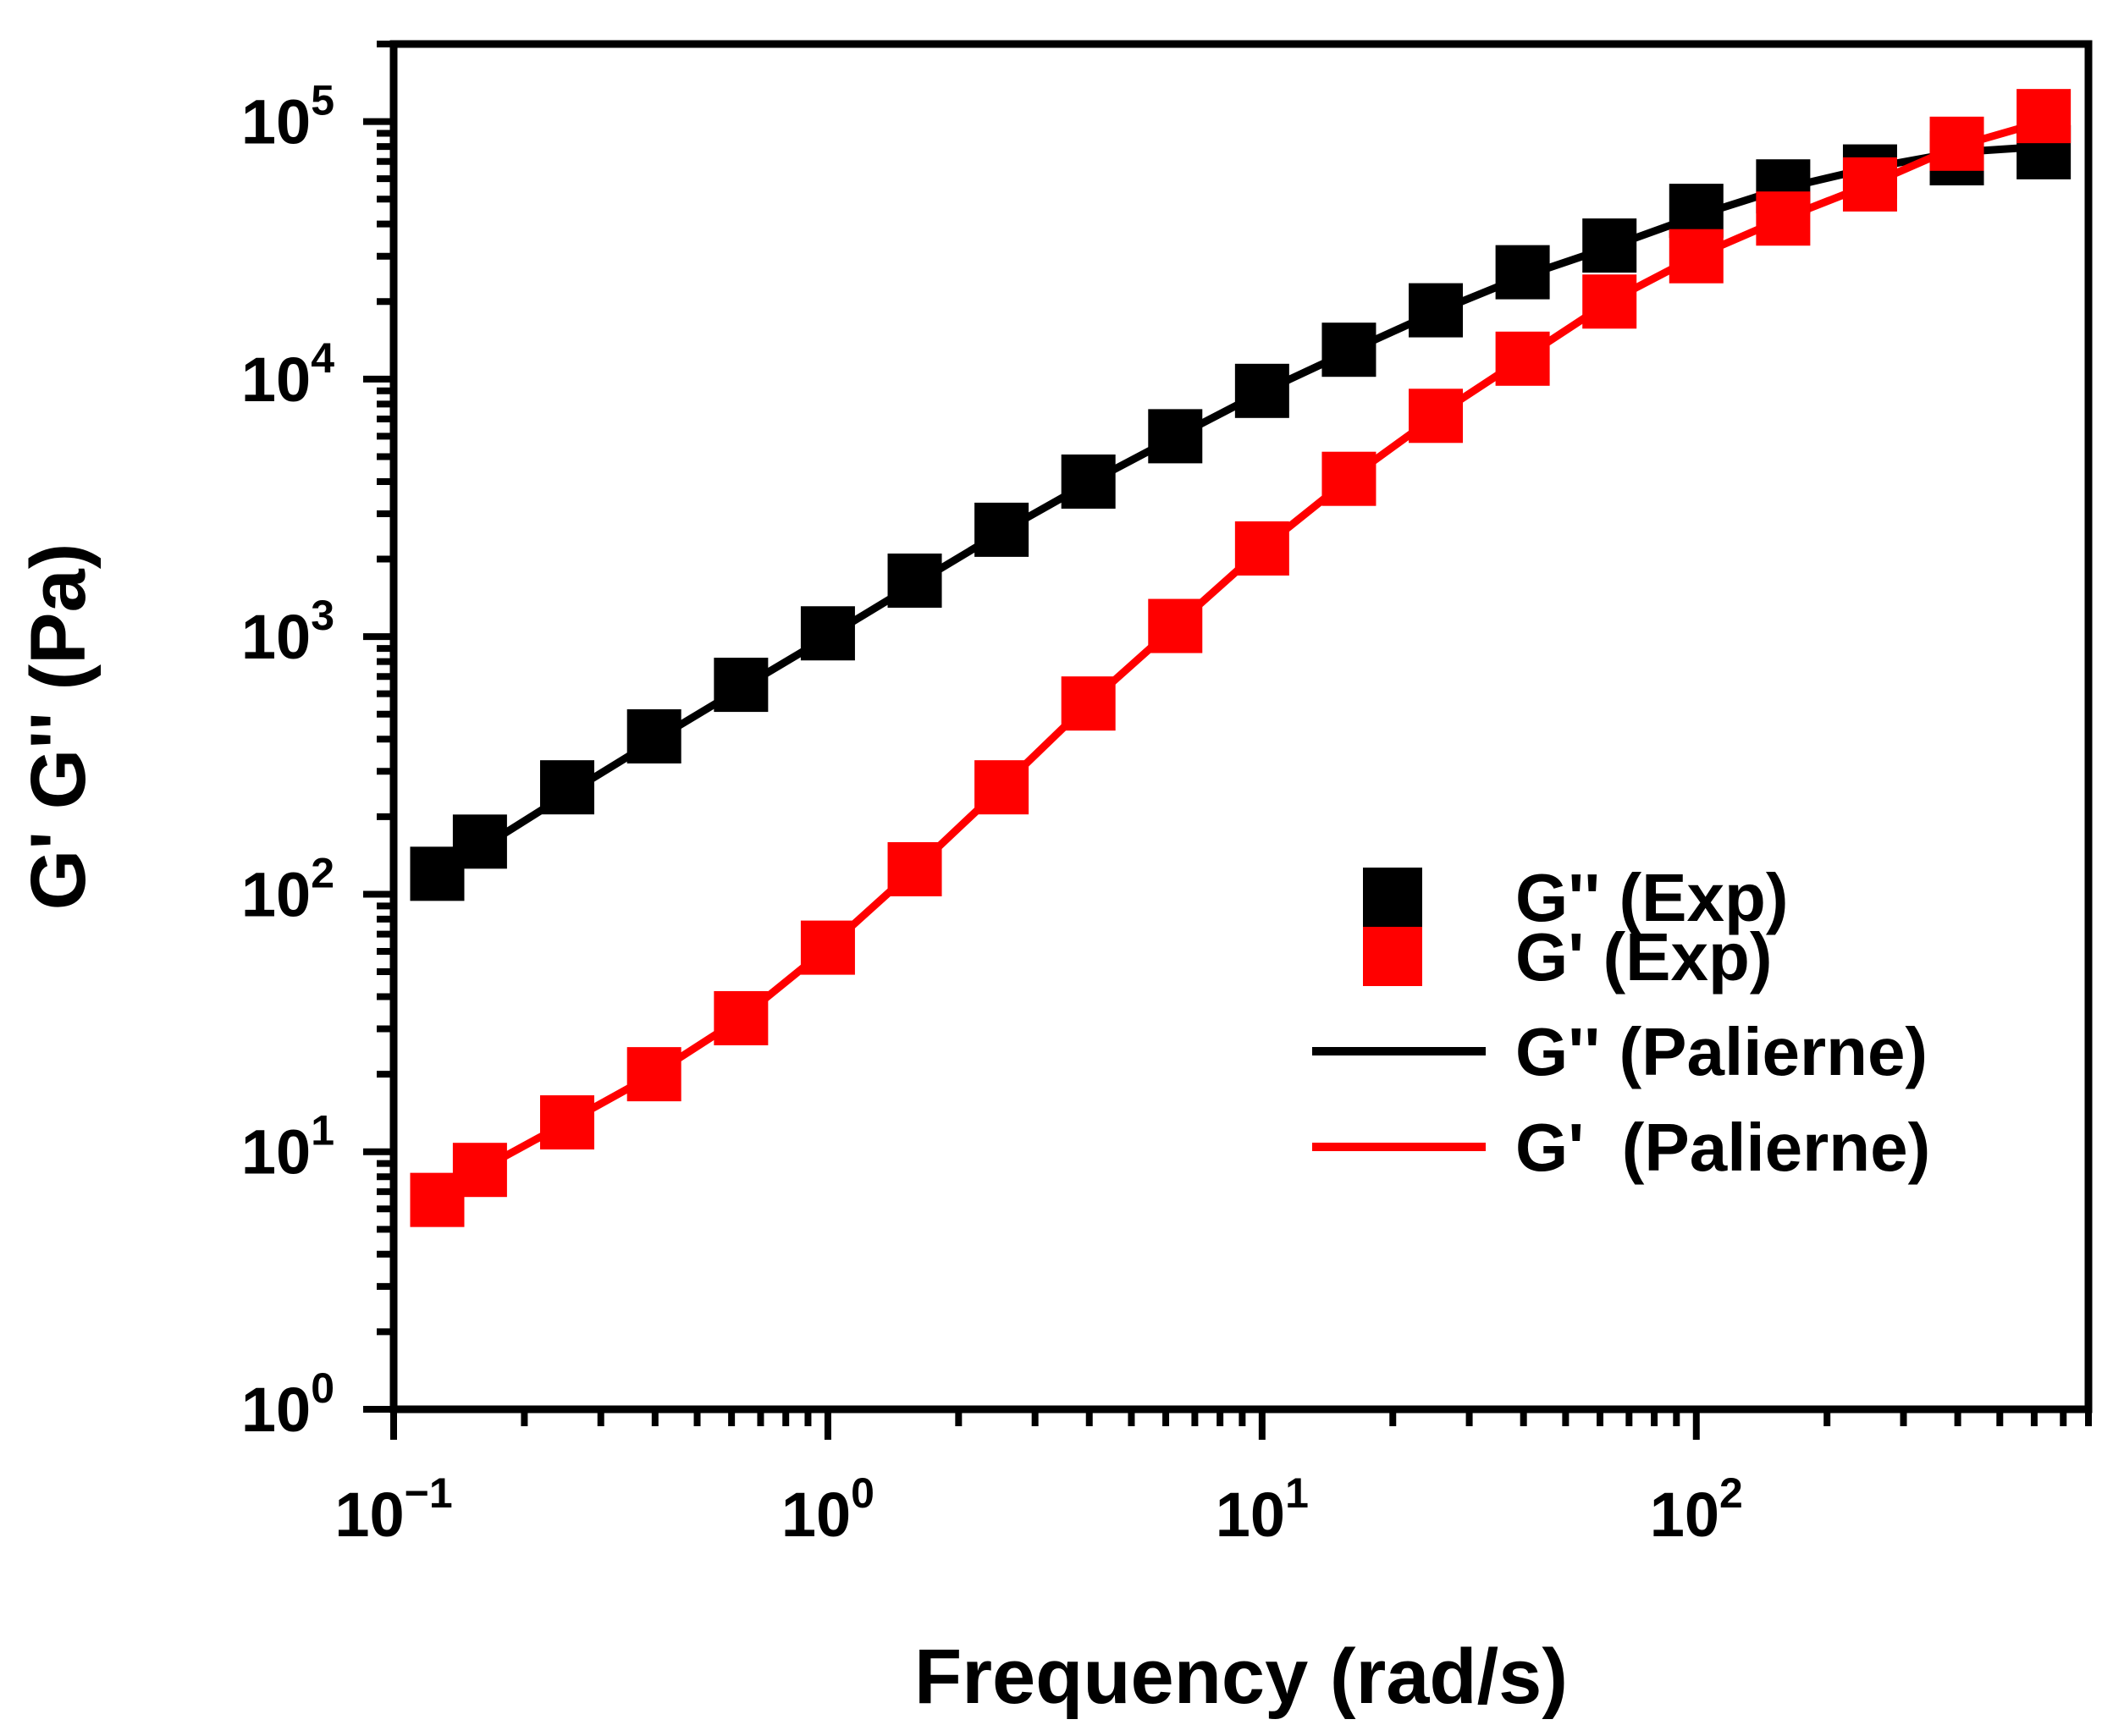  I want to click on y-tick-label: 10³, so click(287, 632).